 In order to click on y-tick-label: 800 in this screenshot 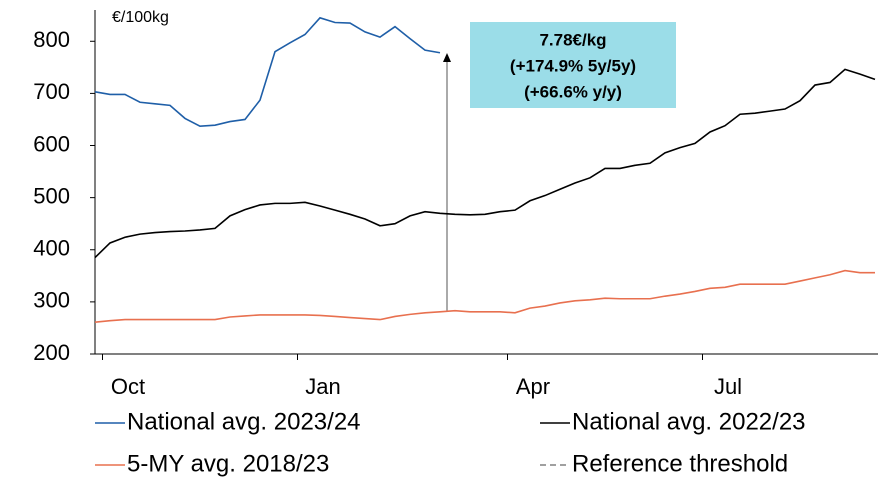, I will do `click(51, 39)`.